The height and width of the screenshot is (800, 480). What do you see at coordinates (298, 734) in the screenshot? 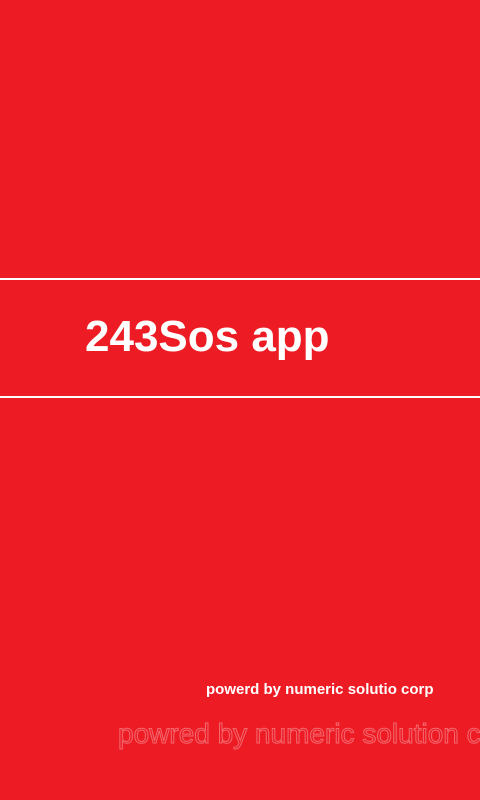
I see `watermark-text: powred by numeric solution co` at bounding box center [298, 734].